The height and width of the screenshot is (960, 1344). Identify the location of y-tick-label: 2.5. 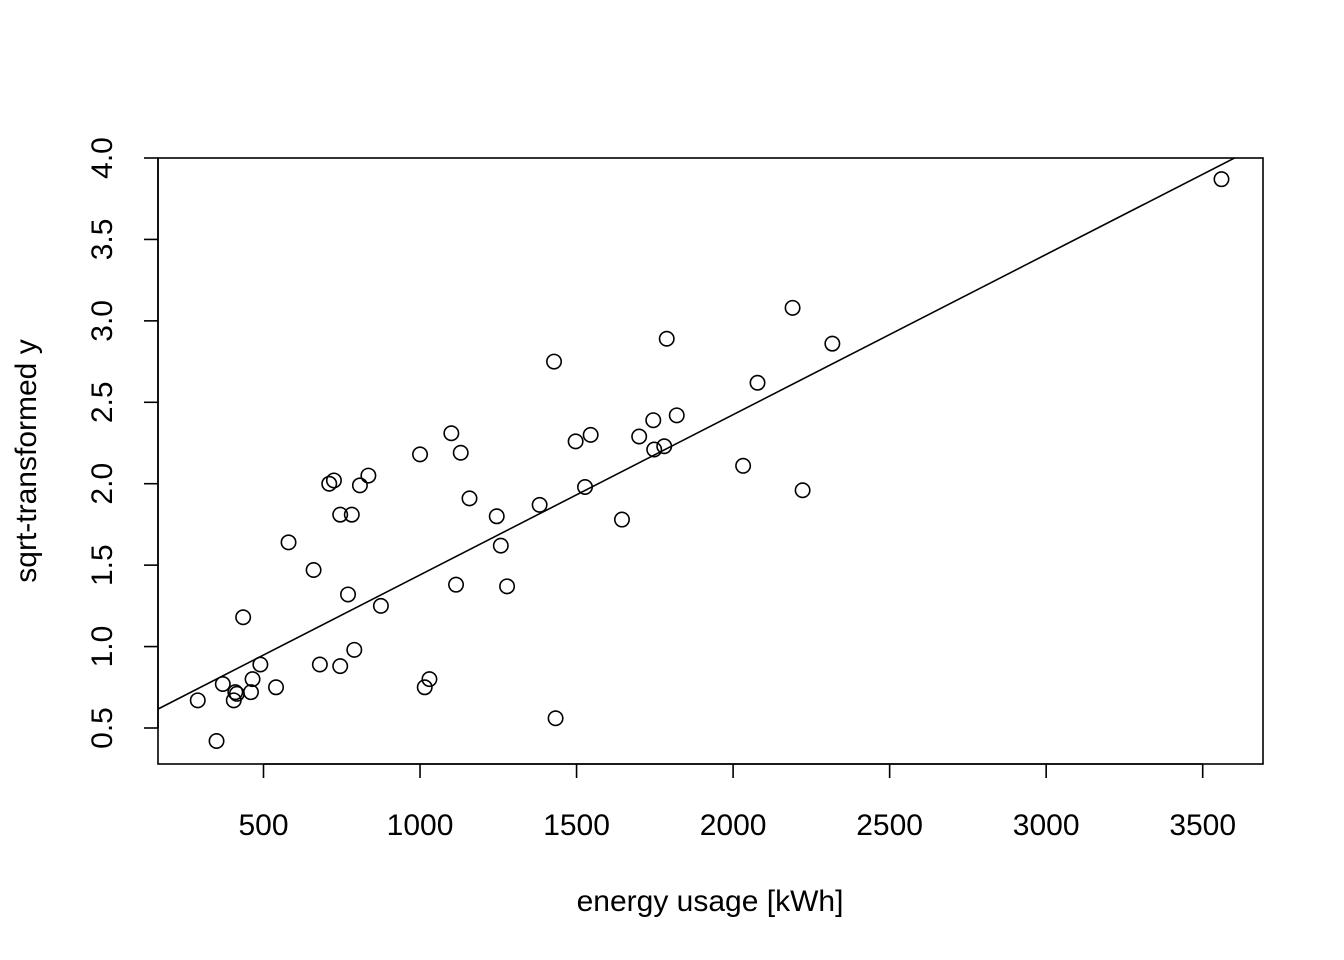
(102, 402).